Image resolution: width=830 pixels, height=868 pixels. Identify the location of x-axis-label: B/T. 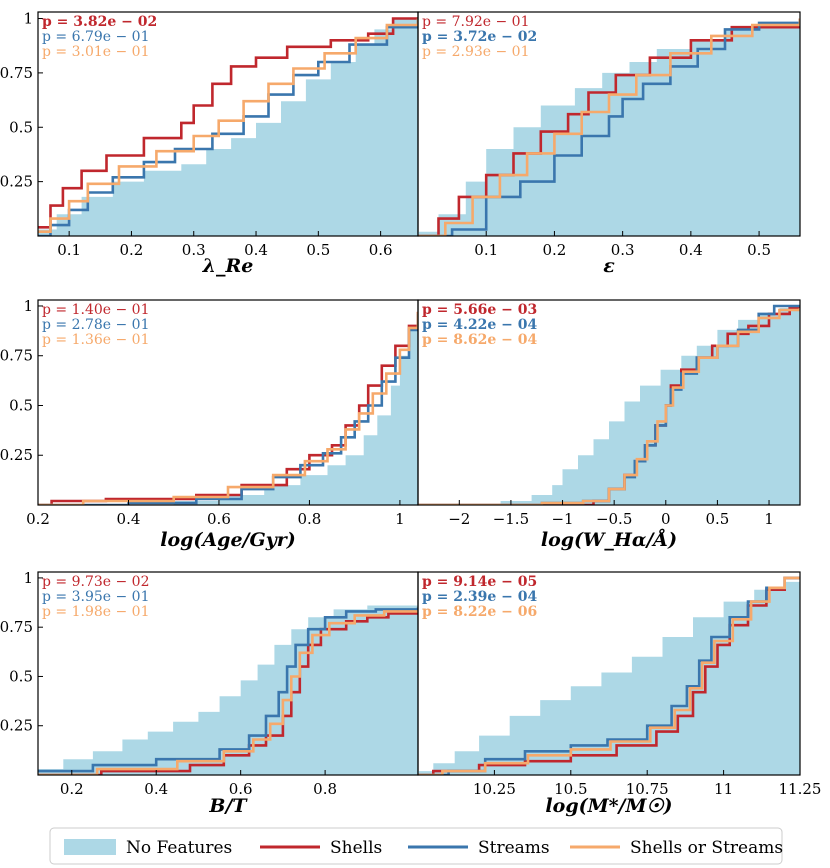
(228, 806).